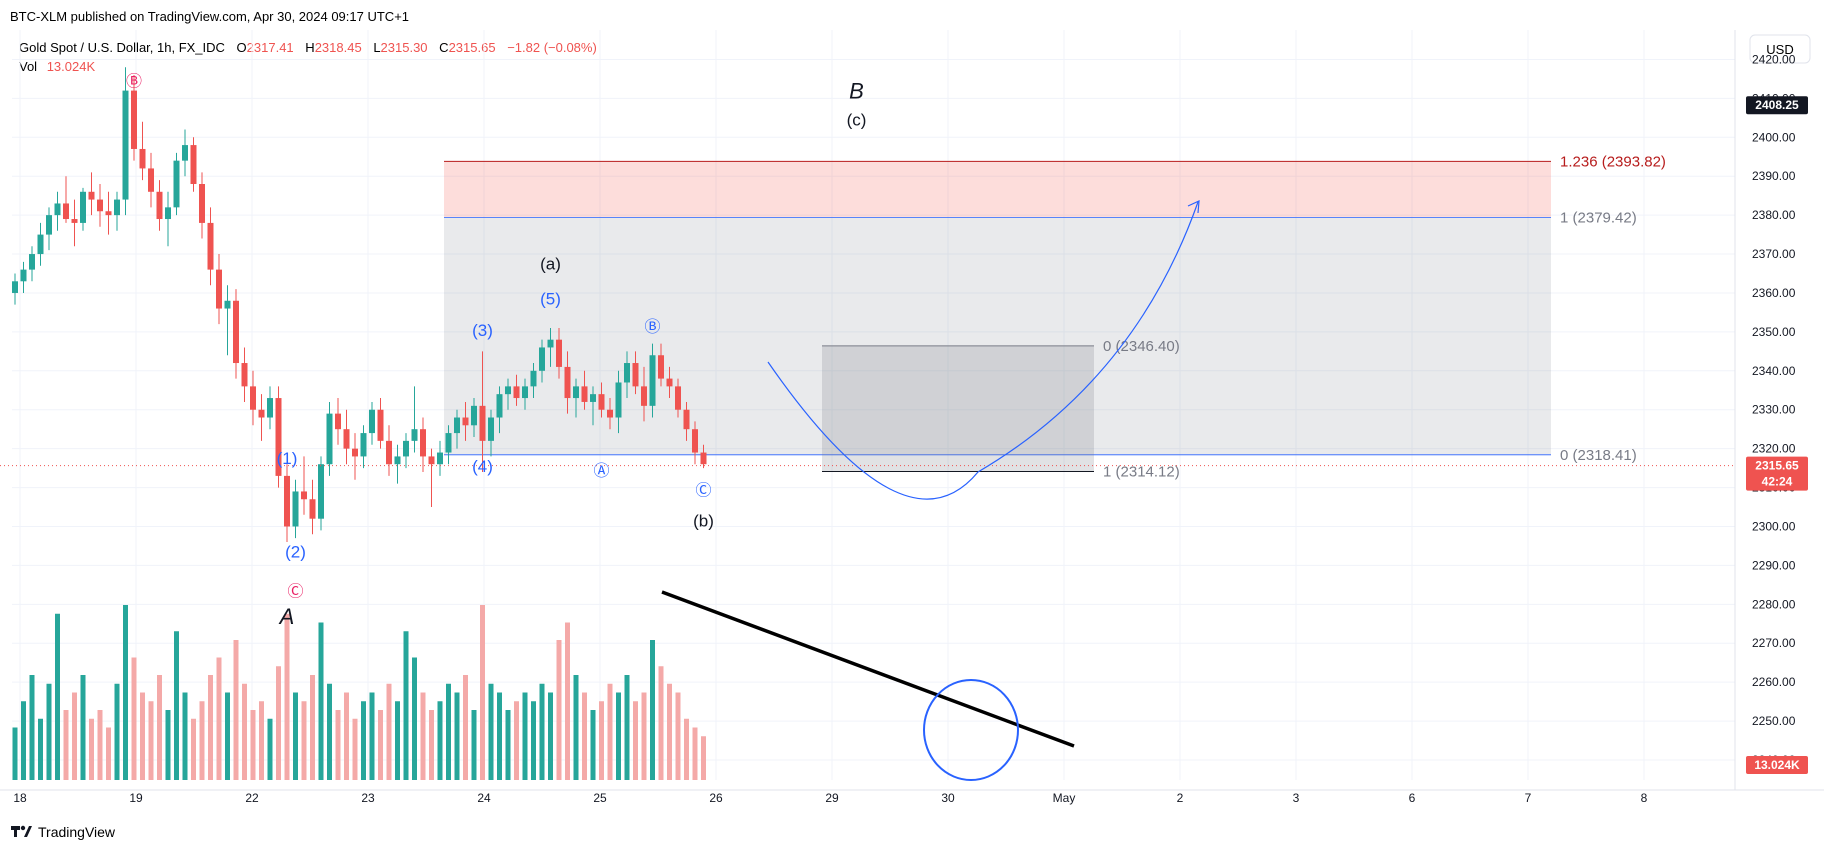 The width and height of the screenshot is (1824, 852). What do you see at coordinates (552, 47) in the screenshot?
I see `legend-change: −1.82 (−0.08%)` at bounding box center [552, 47].